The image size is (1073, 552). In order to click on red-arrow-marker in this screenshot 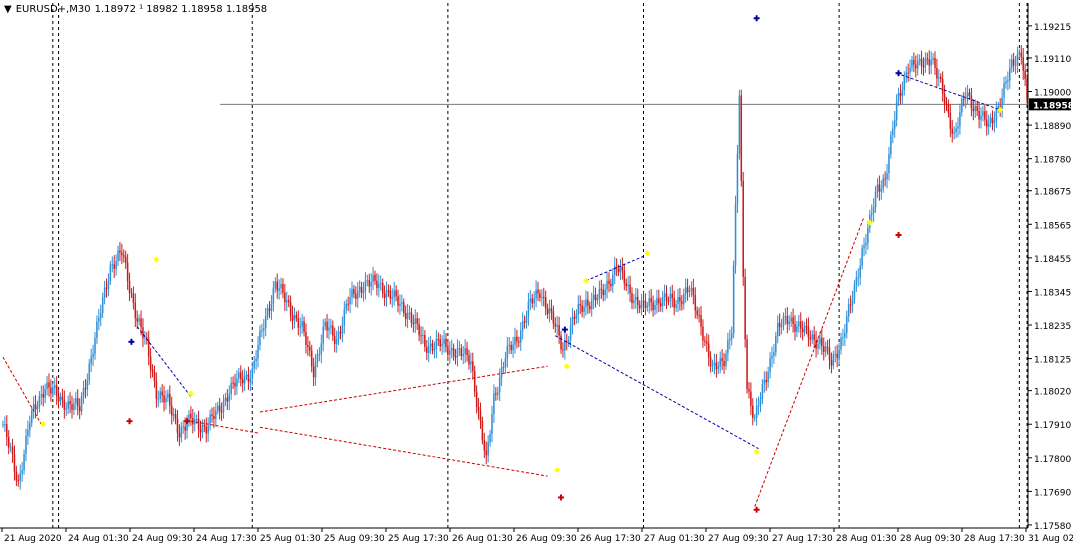, I will do `click(756, 509)`.